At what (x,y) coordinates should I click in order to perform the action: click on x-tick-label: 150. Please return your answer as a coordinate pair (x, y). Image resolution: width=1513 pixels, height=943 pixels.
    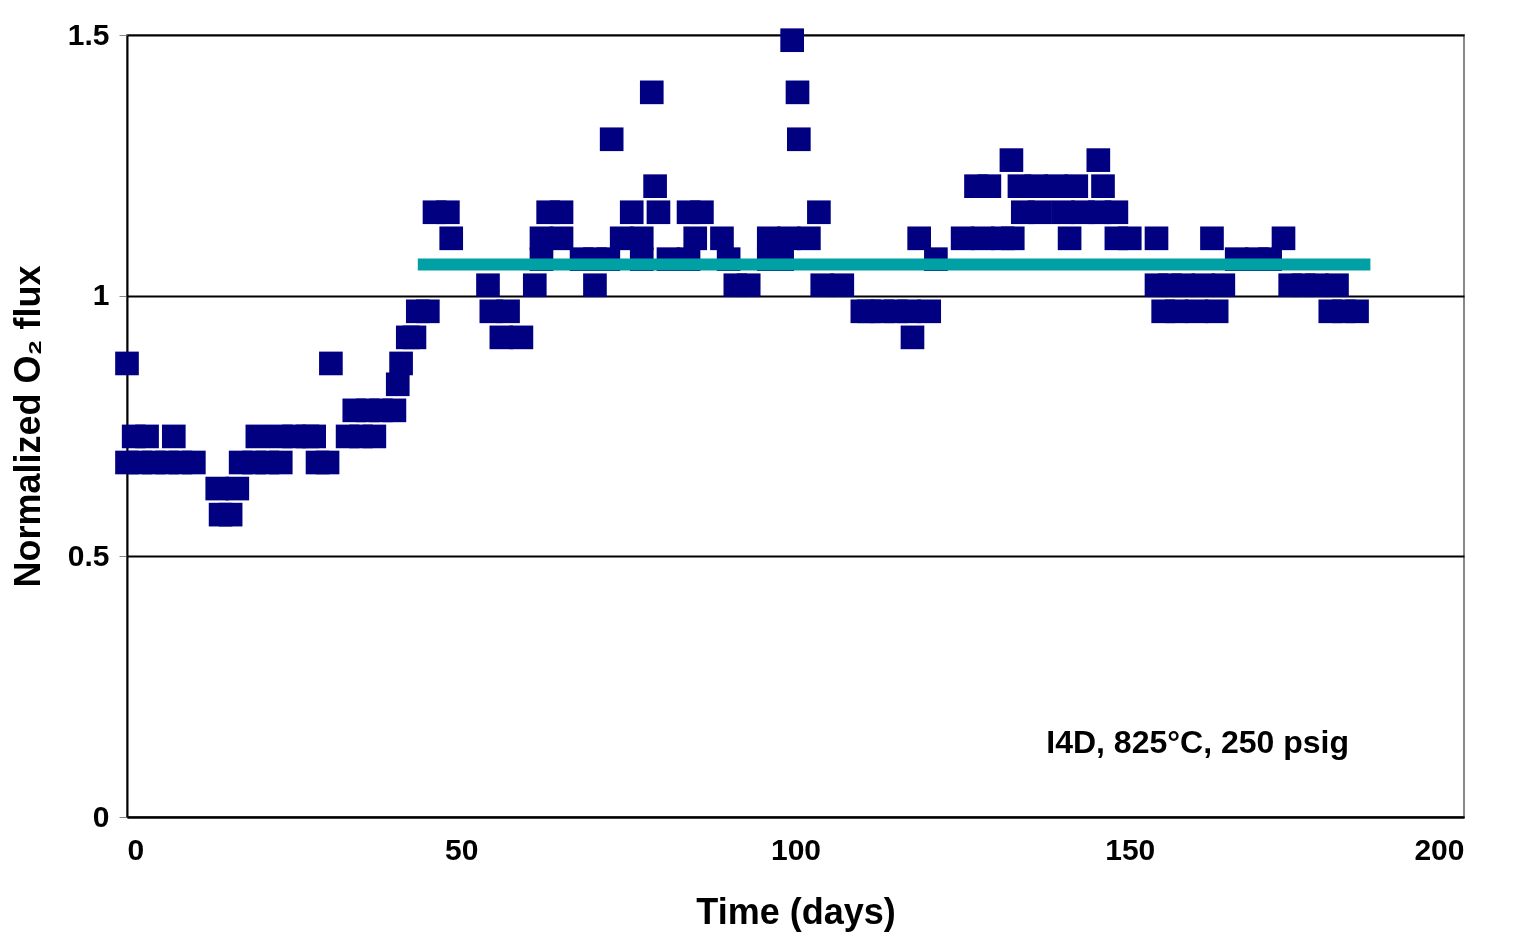
    Looking at the image, I should click on (1130, 849).